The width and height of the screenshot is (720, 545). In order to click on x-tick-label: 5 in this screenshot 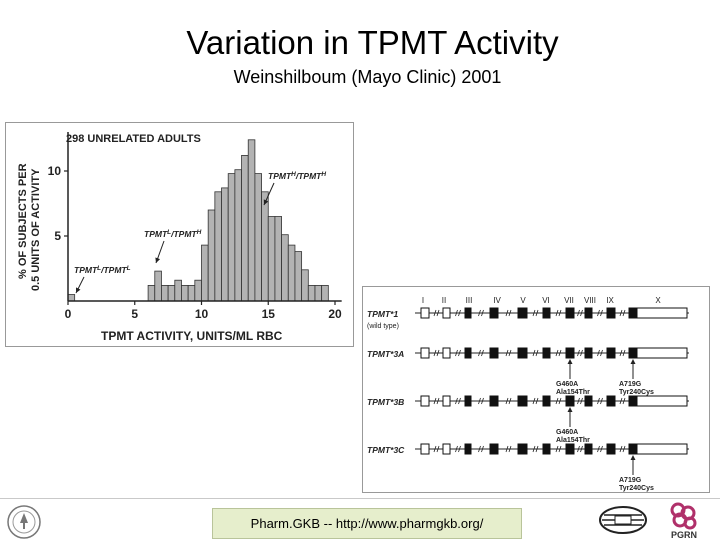, I will do `click(134, 314)`.